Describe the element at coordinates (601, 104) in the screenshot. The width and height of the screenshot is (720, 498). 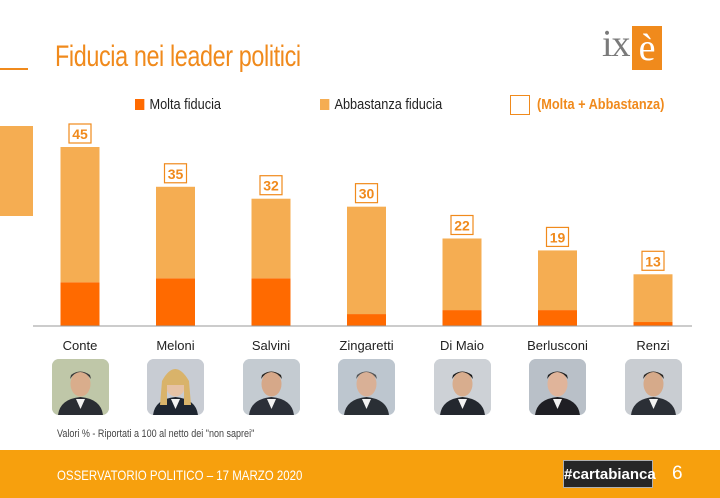
I see `legend-label-total: (Molta + Abbastanza)` at that location.